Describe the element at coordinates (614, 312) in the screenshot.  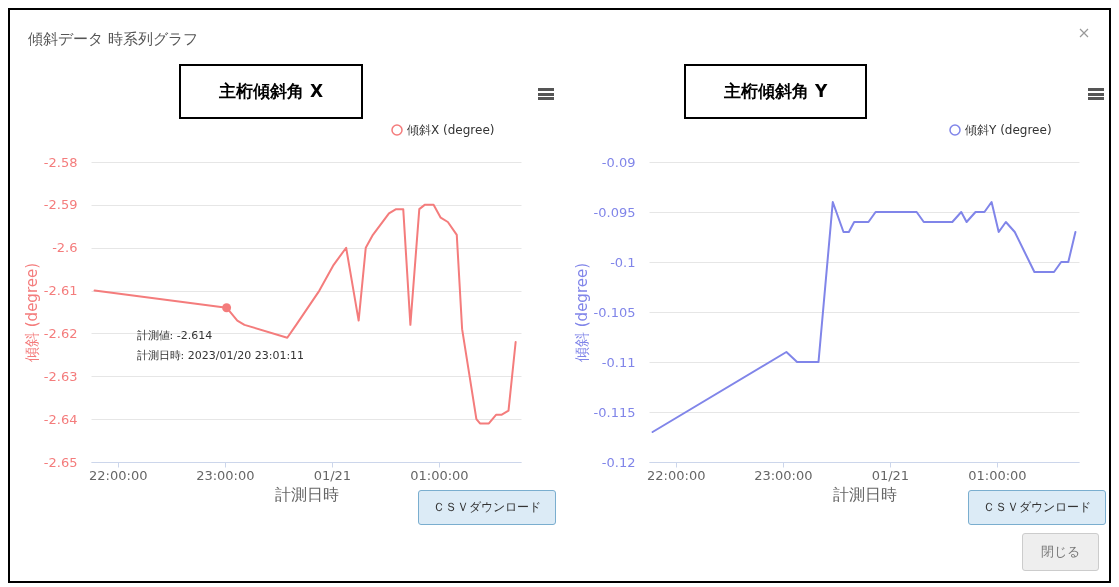
I see `y-tick-label: -0.105` at that location.